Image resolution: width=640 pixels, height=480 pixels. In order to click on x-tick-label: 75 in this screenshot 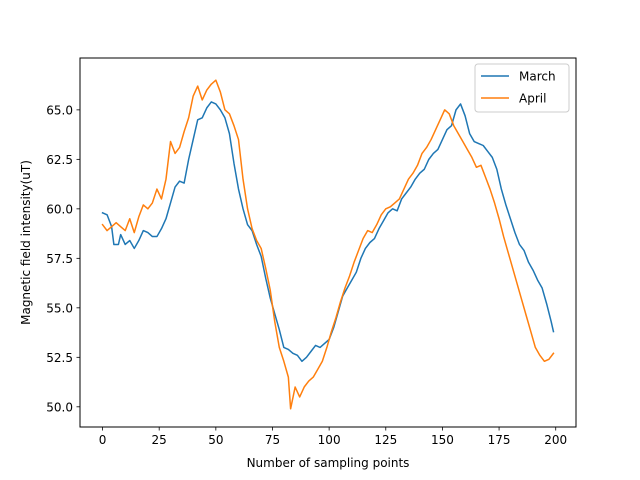, I will do `click(272, 440)`.